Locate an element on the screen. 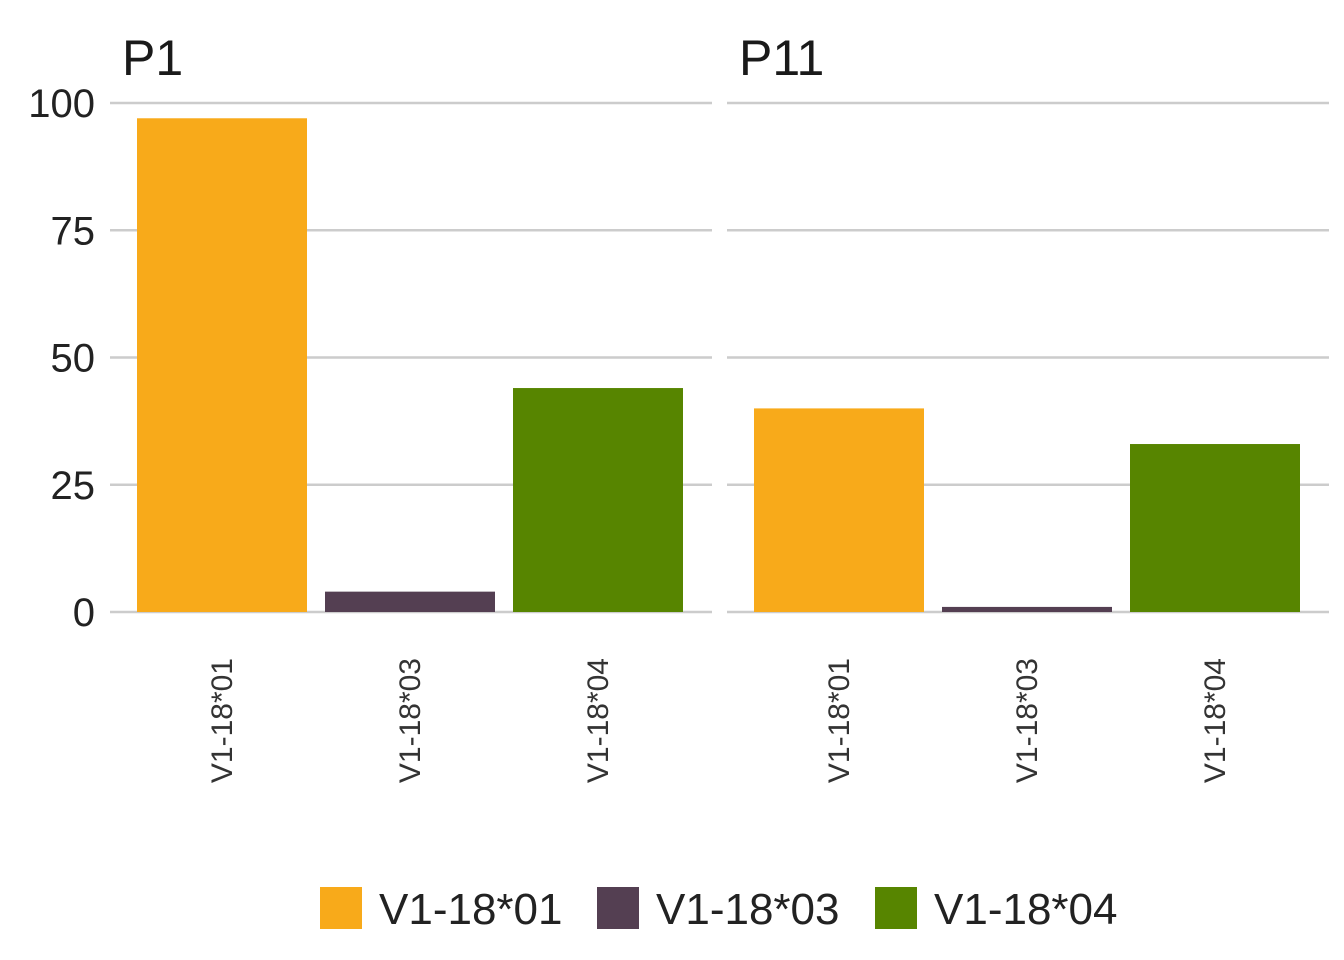  legend: V1-18*01 V1-18*03 V1-18*04 is located at coordinates (718, 909).